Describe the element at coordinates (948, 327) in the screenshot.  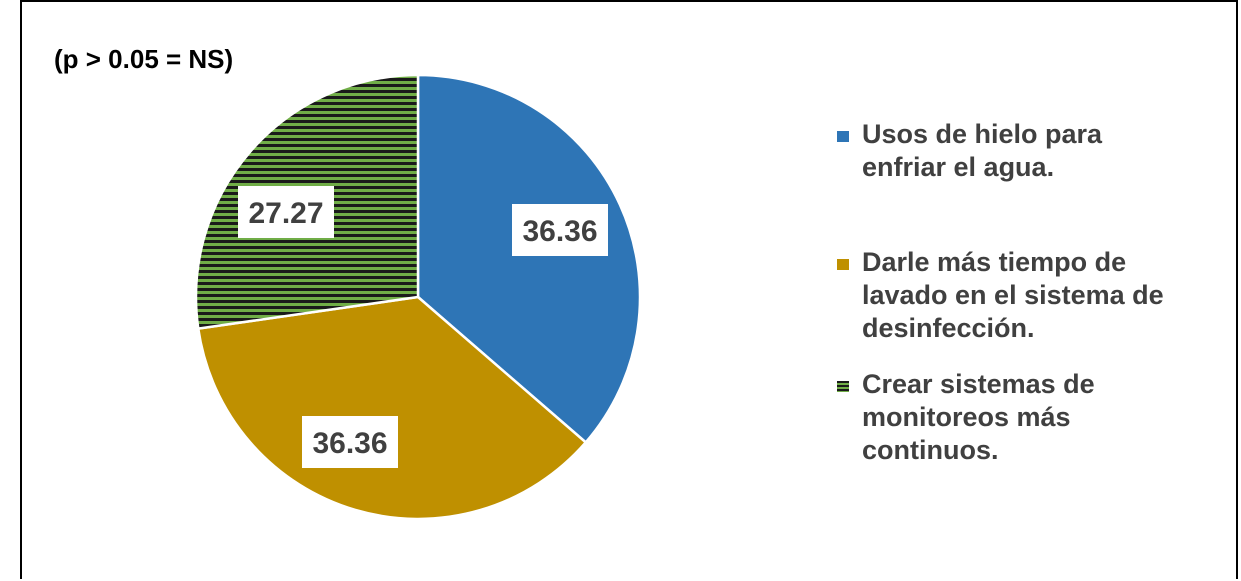
I see `legend-line: desinfección.` at that location.